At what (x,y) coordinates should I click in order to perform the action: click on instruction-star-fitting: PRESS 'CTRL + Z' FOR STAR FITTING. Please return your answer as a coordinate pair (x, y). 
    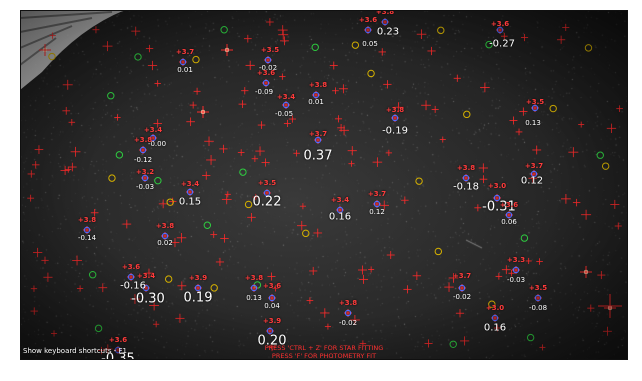
    Looking at the image, I should click on (324, 348).